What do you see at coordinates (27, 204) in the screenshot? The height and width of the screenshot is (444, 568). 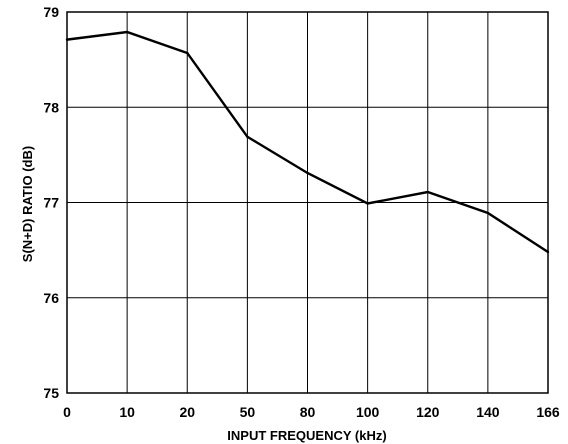 I see `y-axis-label: S(N+D) RATIO (dB)` at bounding box center [27, 204].